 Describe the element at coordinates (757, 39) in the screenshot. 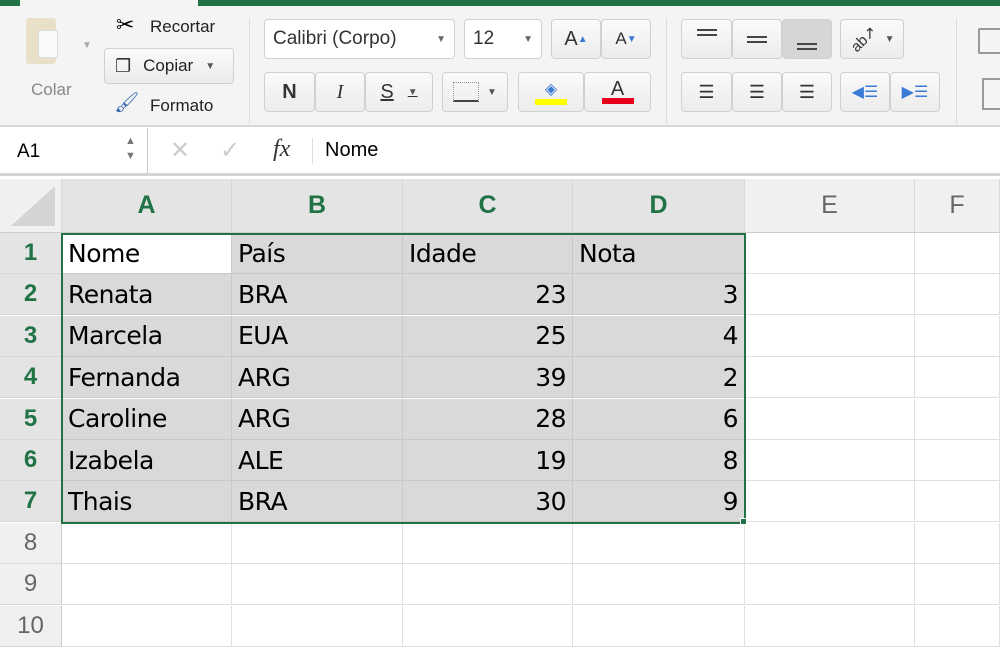

I see `align-middle-button` at that location.